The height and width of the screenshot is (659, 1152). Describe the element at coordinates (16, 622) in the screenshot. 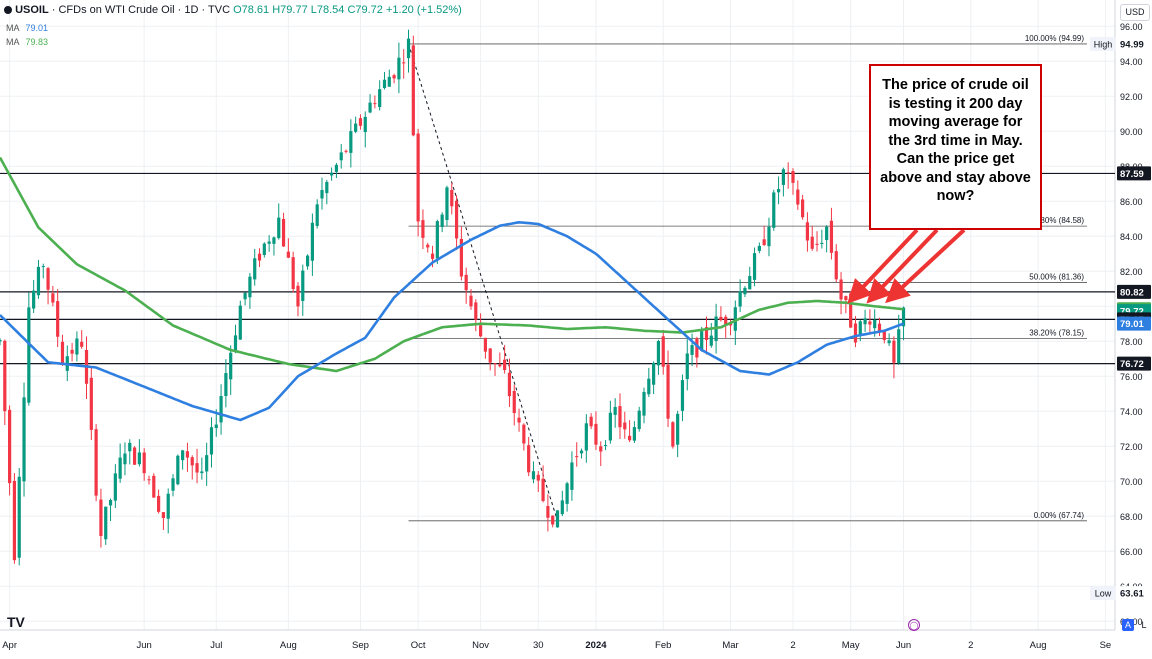

I see `tradingview-logo: TV` at that location.